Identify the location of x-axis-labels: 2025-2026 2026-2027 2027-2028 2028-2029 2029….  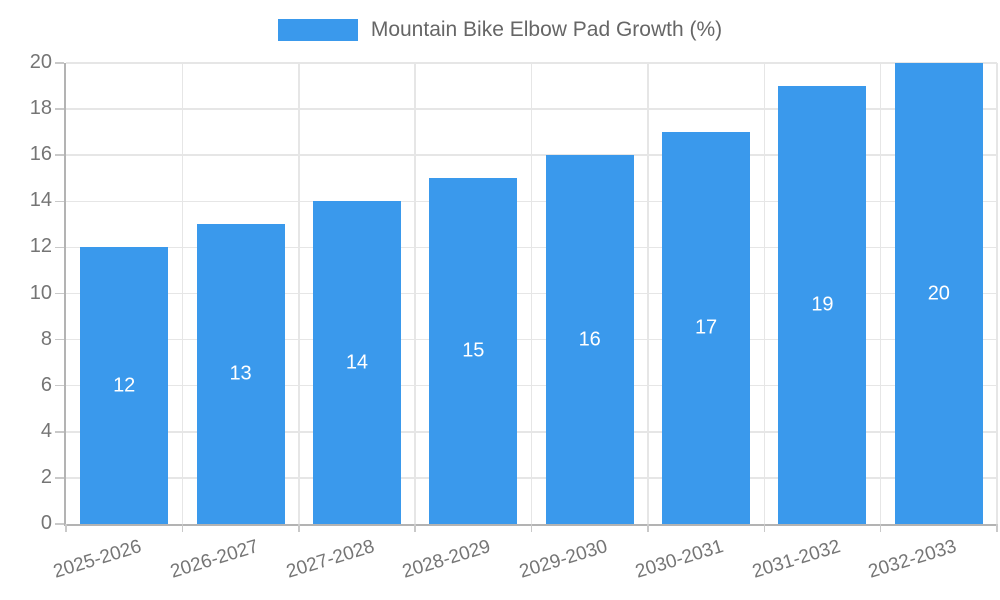
(524, 562).